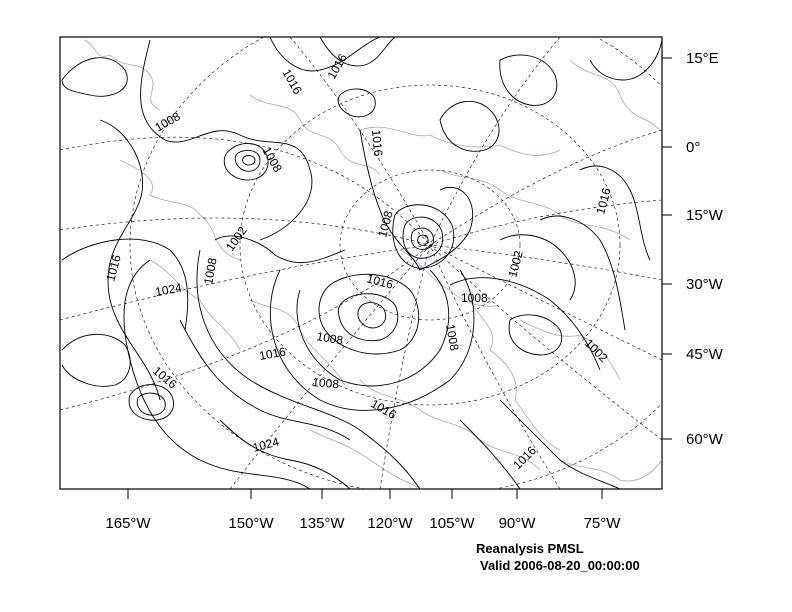 This screenshot has height=612, width=792. Describe the element at coordinates (515, 264) in the screenshot. I see `contour-label: 1002` at that location.